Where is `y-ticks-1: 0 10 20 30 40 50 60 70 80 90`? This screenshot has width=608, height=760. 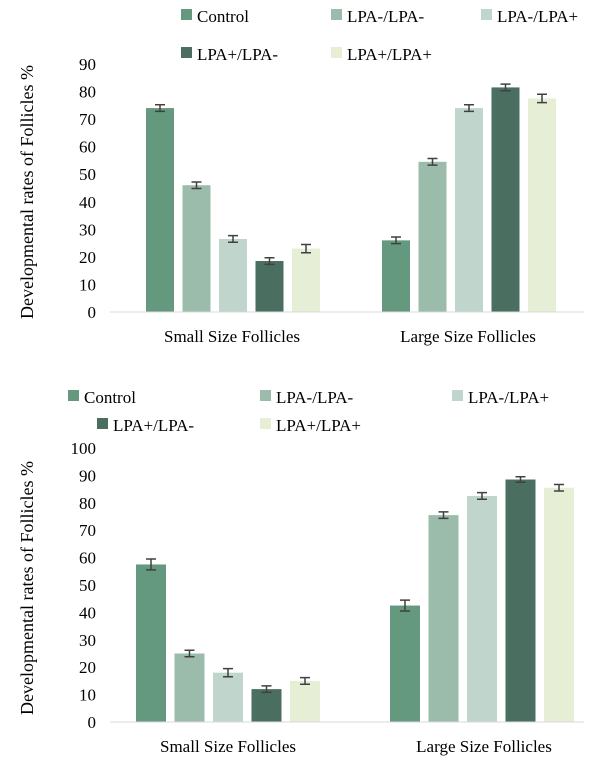 y-ticks-1: 0 10 20 30 40 50 60 70 80 90 is located at coordinates (87, 188).